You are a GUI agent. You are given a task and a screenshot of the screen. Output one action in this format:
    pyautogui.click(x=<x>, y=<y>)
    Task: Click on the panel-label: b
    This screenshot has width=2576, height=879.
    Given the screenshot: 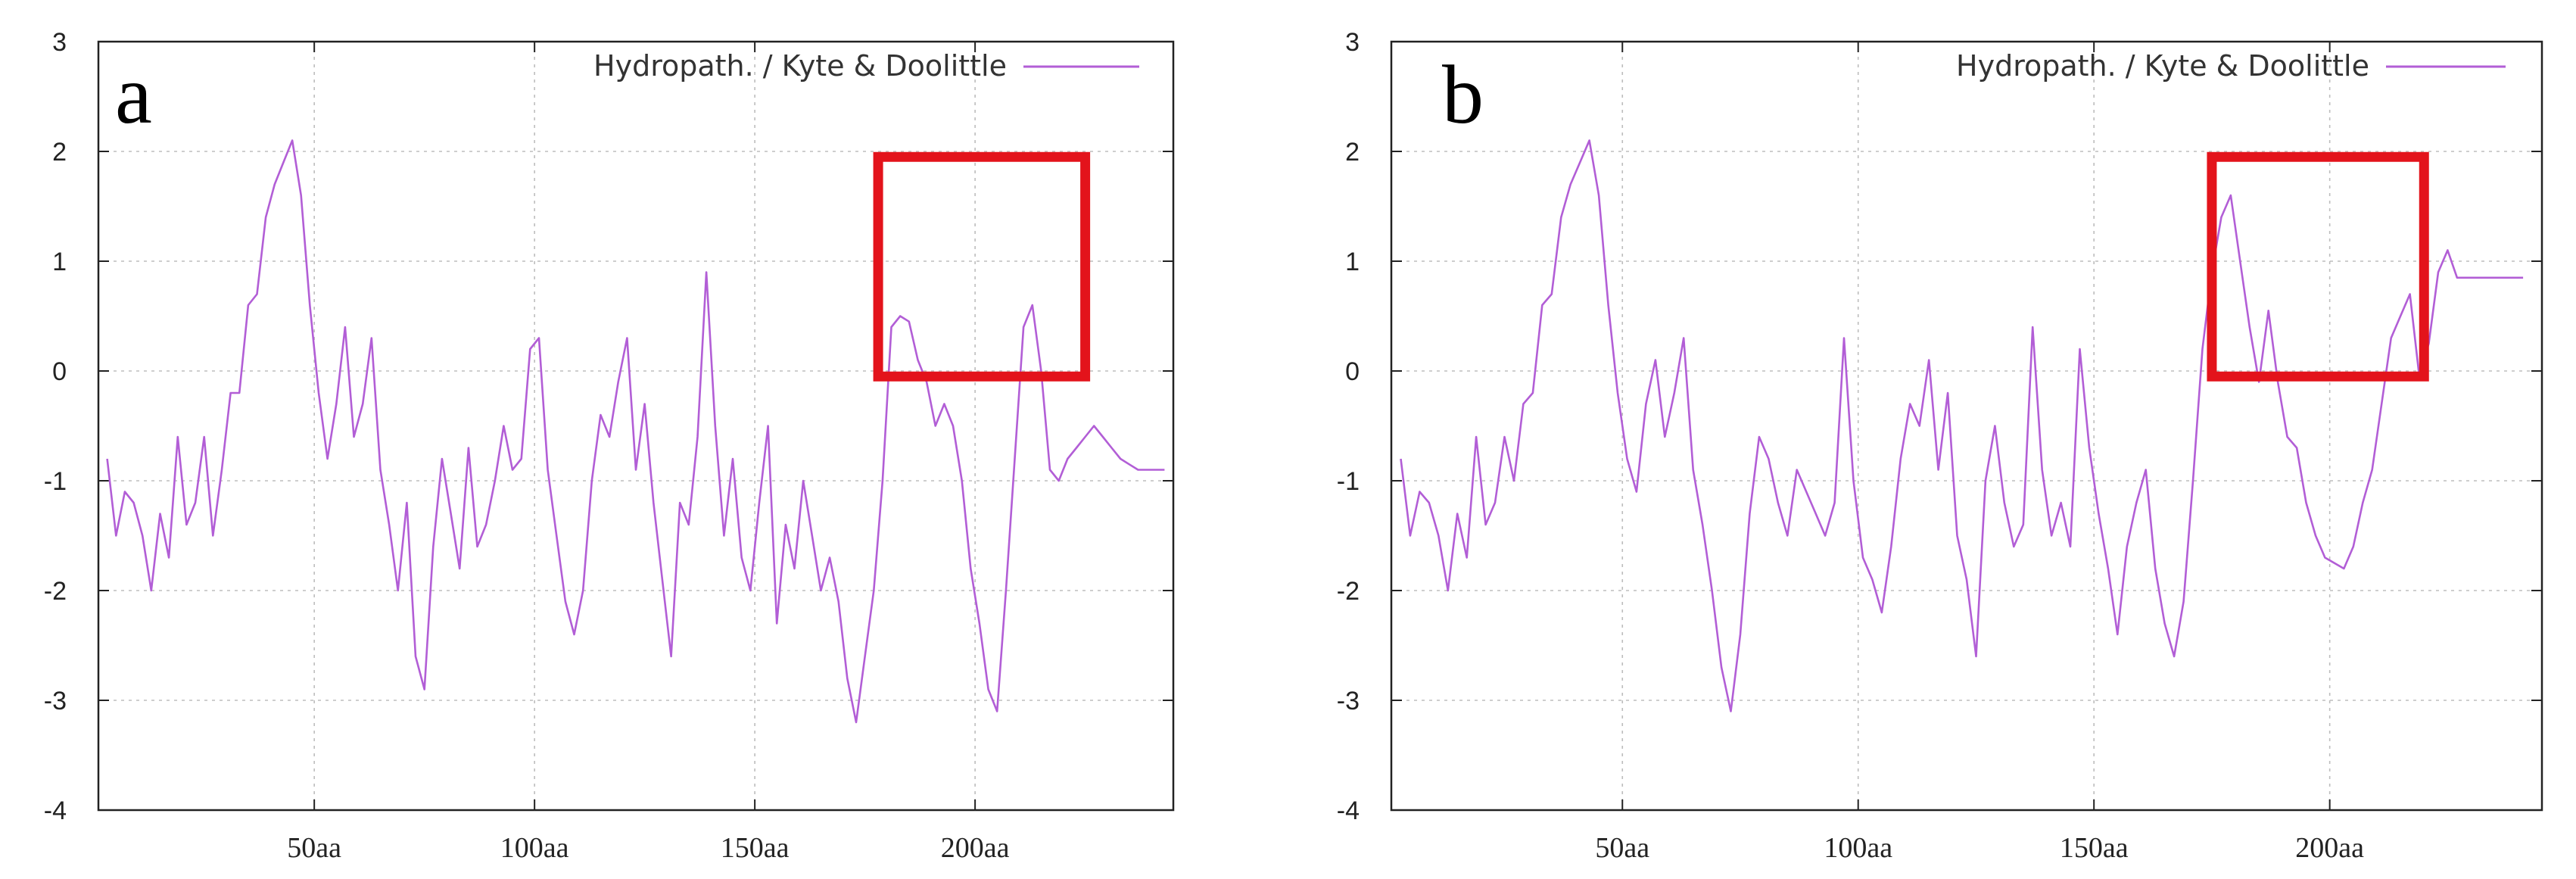 What is the action you would take?
    pyautogui.click(x=1463, y=95)
    